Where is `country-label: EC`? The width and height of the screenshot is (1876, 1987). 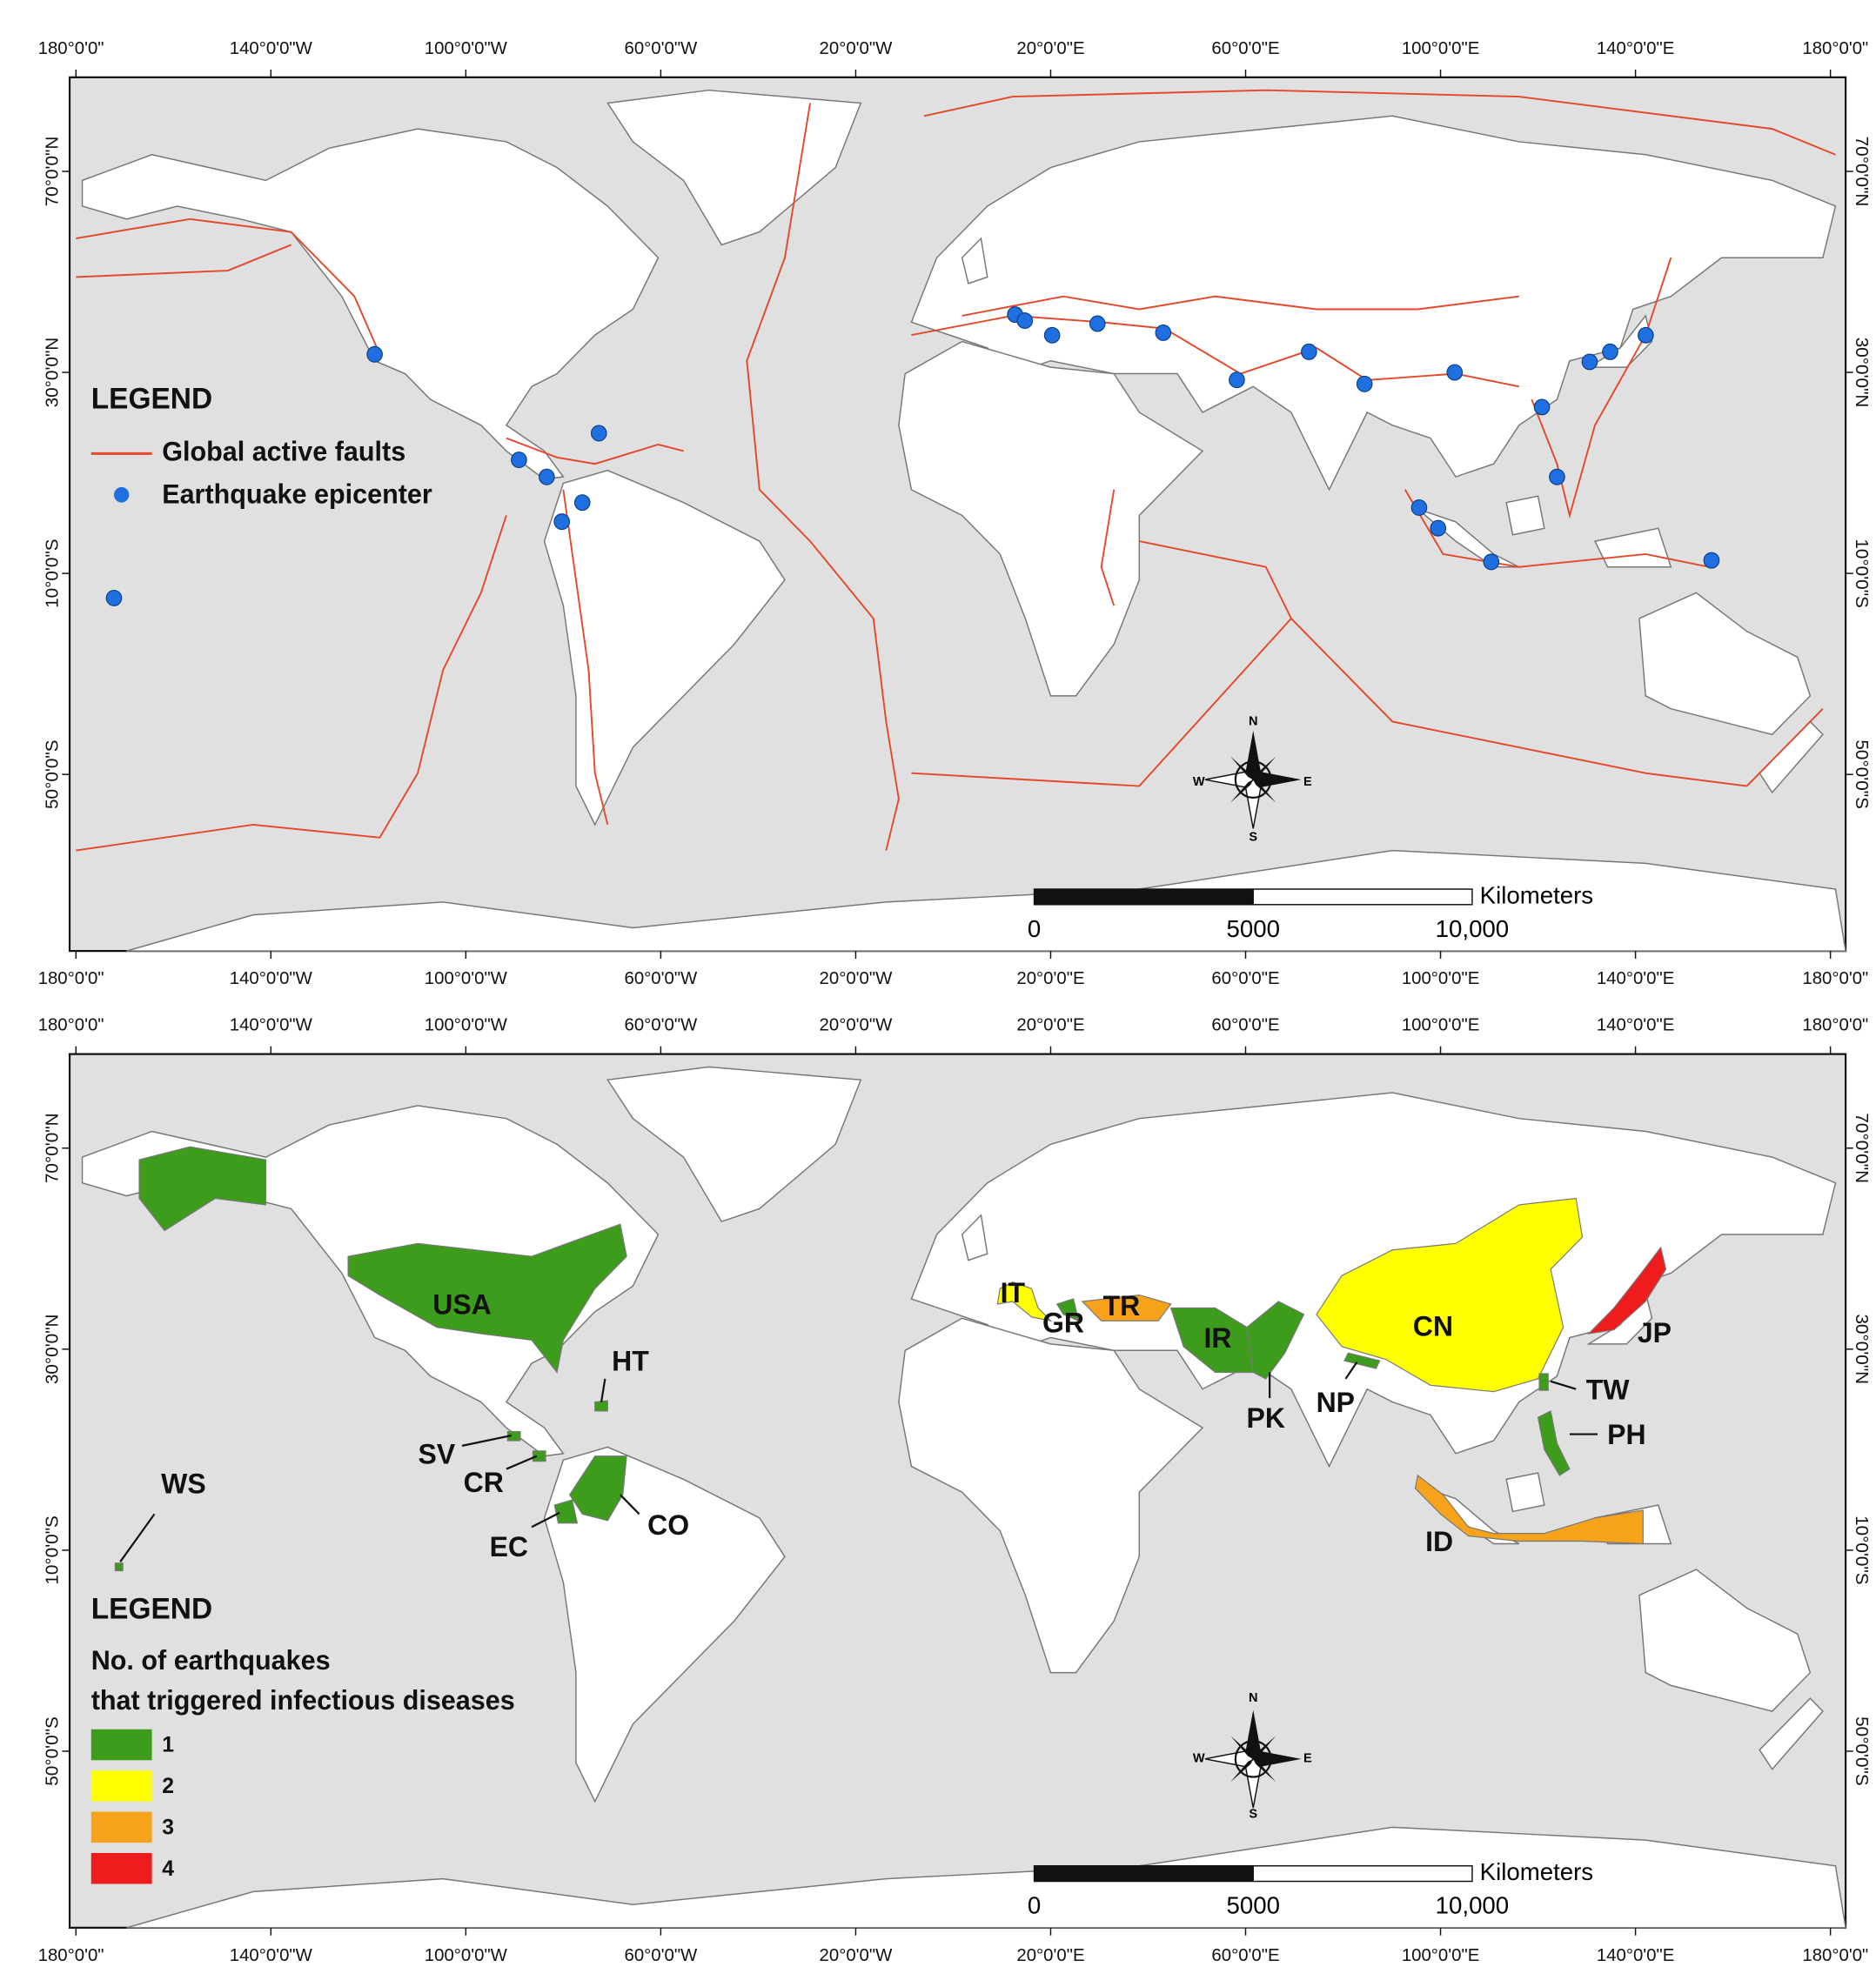
country-label: EC is located at coordinates (509, 1546).